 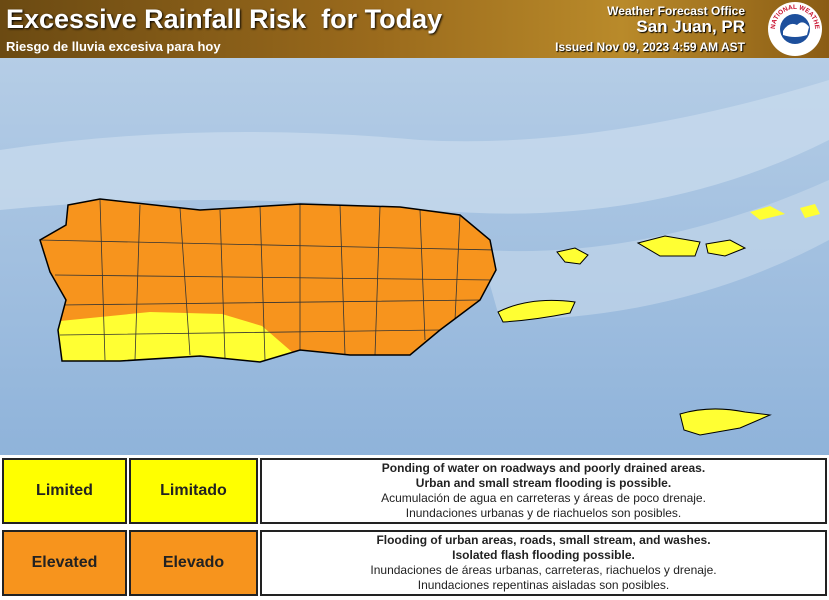 I want to click on nws-logo: NATIONAL WEATHER SERVICE, so click(x=794, y=28).